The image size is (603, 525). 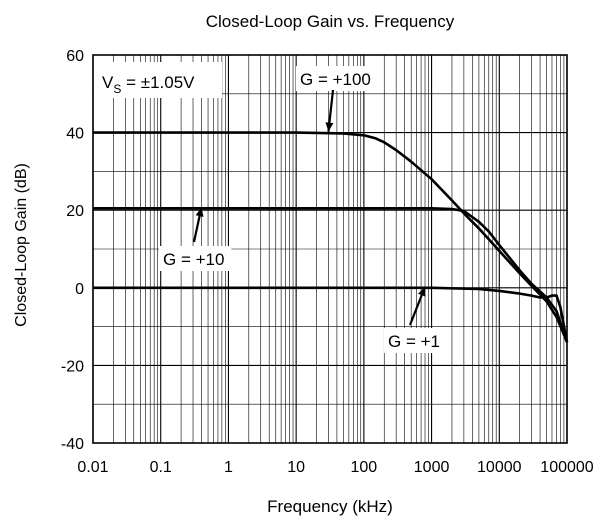 What do you see at coordinates (296, 467) in the screenshot?
I see `x-tick-label: 10` at bounding box center [296, 467].